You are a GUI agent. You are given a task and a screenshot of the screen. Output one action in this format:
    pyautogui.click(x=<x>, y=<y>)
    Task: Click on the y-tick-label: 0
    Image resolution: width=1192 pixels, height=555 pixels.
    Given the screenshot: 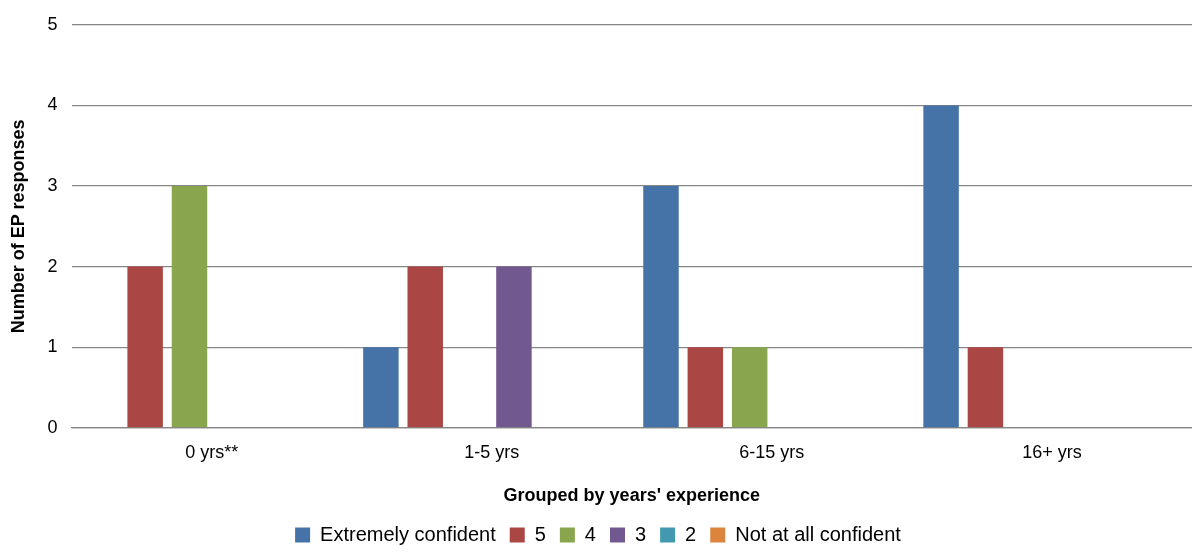 What is the action you would take?
    pyautogui.click(x=52, y=426)
    